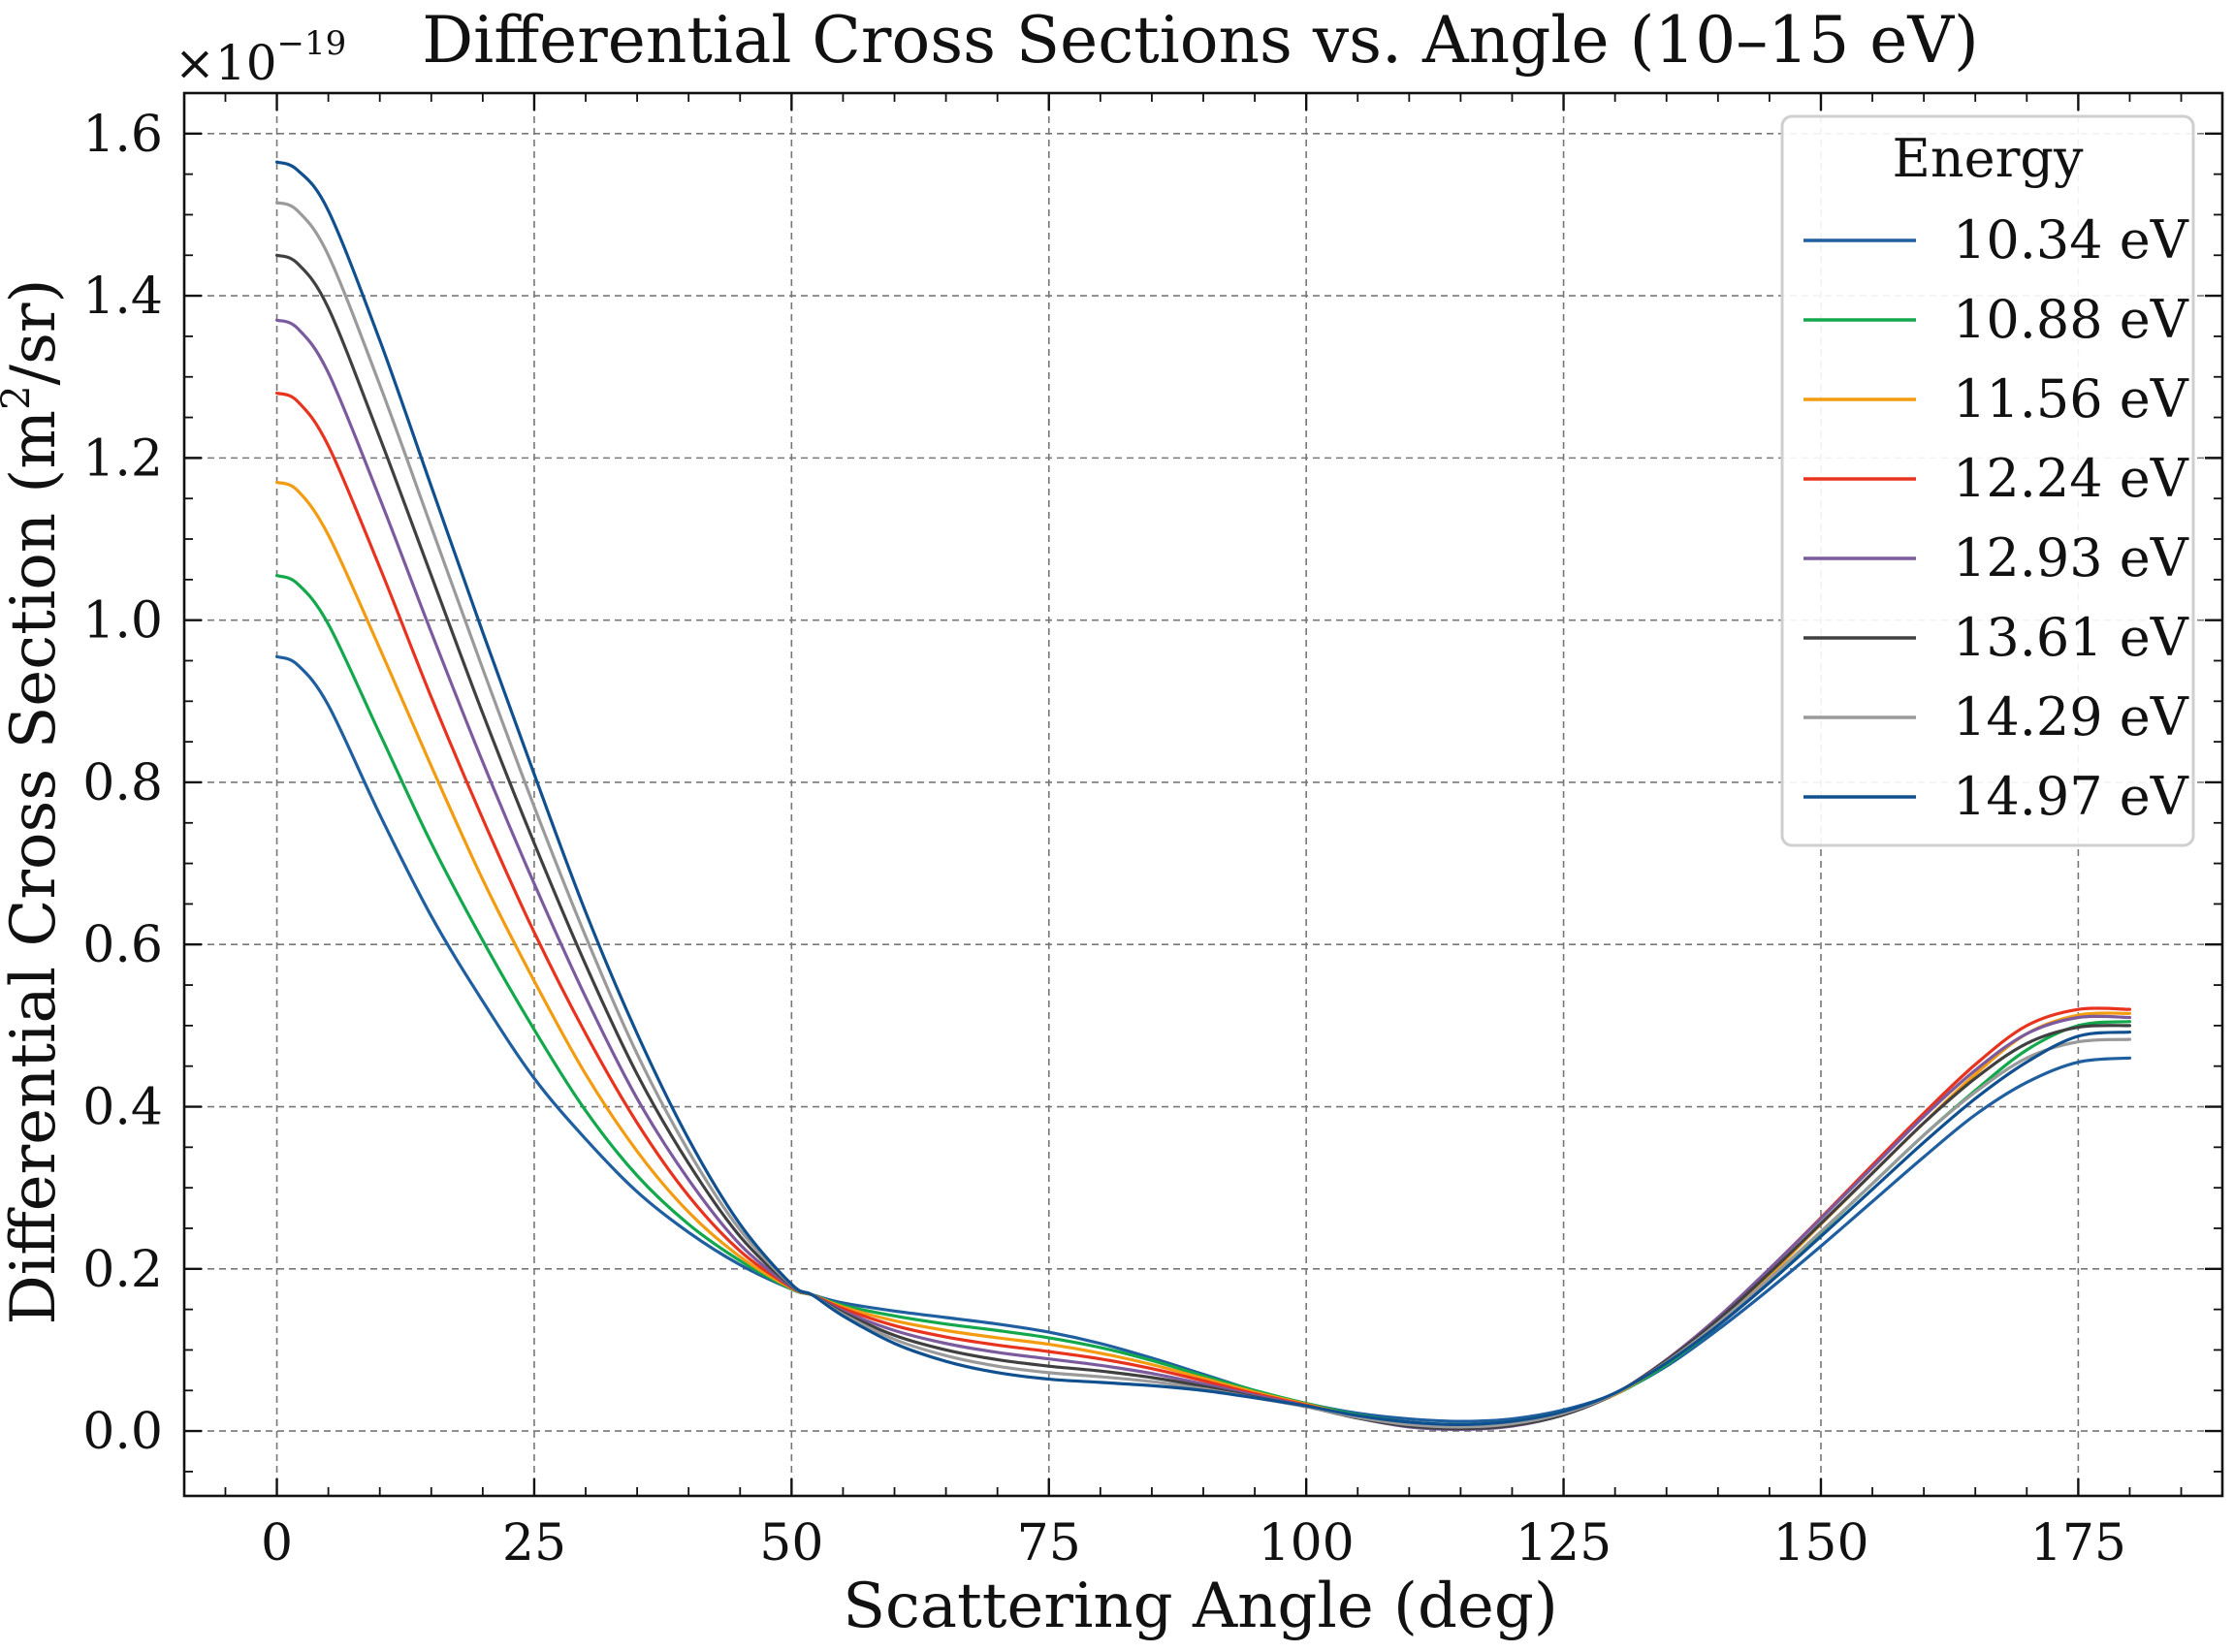 This screenshot has height=1652, width=2234. What do you see at coordinates (2071, 399) in the screenshot?
I see `legend-label: 11.56 eV` at bounding box center [2071, 399].